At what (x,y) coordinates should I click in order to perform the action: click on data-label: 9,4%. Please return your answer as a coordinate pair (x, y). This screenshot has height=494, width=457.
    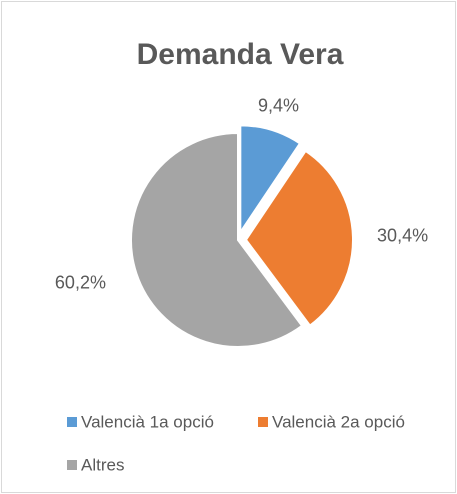
    Looking at the image, I should click on (278, 106).